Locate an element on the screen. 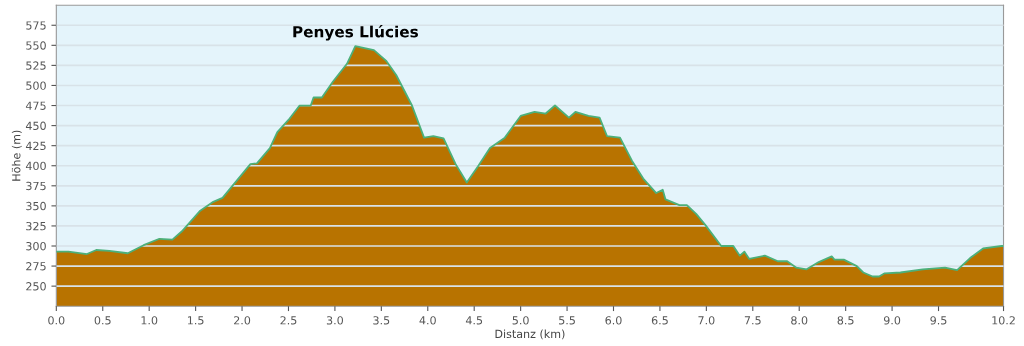 The height and width of the screenshot is (346, 1024). x-tick-label: 8.0 is located at coordinates (799, 320).